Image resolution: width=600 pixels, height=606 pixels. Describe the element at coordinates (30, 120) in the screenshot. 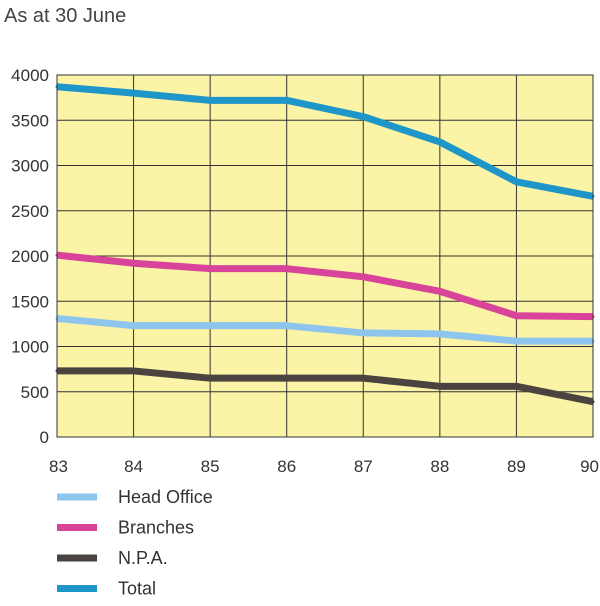

I see `y-tick-label: 3500` at that location.